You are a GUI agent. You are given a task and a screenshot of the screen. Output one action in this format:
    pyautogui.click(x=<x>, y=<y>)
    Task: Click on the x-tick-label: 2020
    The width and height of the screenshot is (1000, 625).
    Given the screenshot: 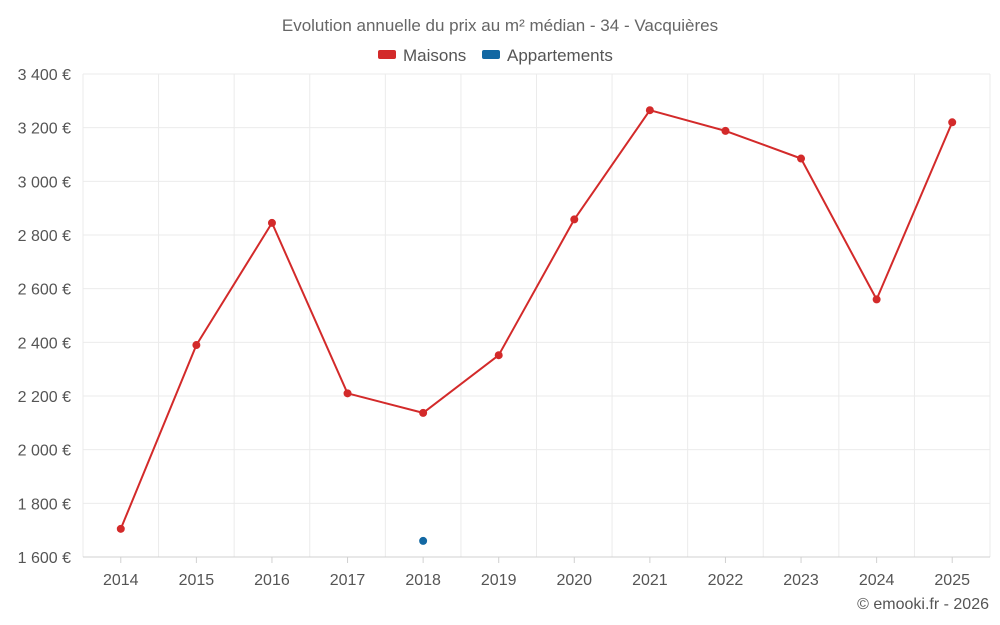 What is the action you would take?
    pyautogui.click(x=574, y=580)
    